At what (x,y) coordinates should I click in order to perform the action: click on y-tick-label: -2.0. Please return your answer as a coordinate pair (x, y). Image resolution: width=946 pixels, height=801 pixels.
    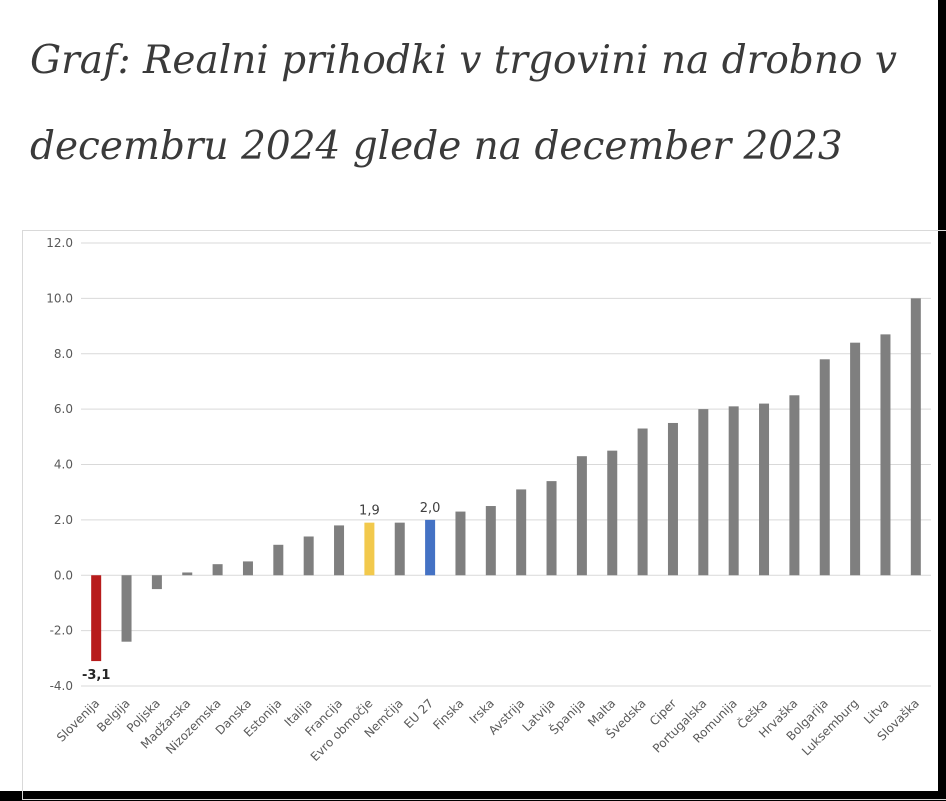
    Looking at the image, I should click on (61, 631).